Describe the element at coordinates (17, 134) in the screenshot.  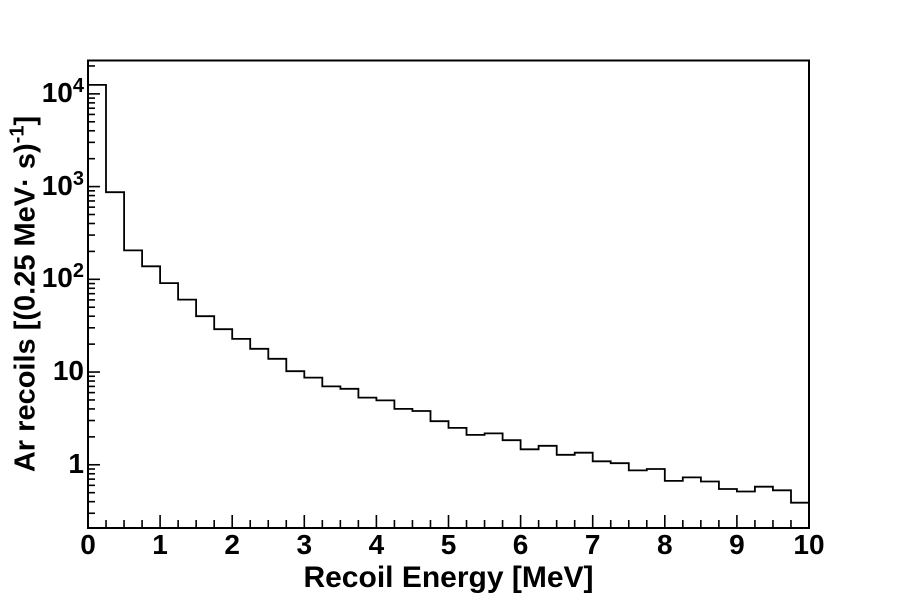
I see `y-axis-title-exponent: -1` at that location.